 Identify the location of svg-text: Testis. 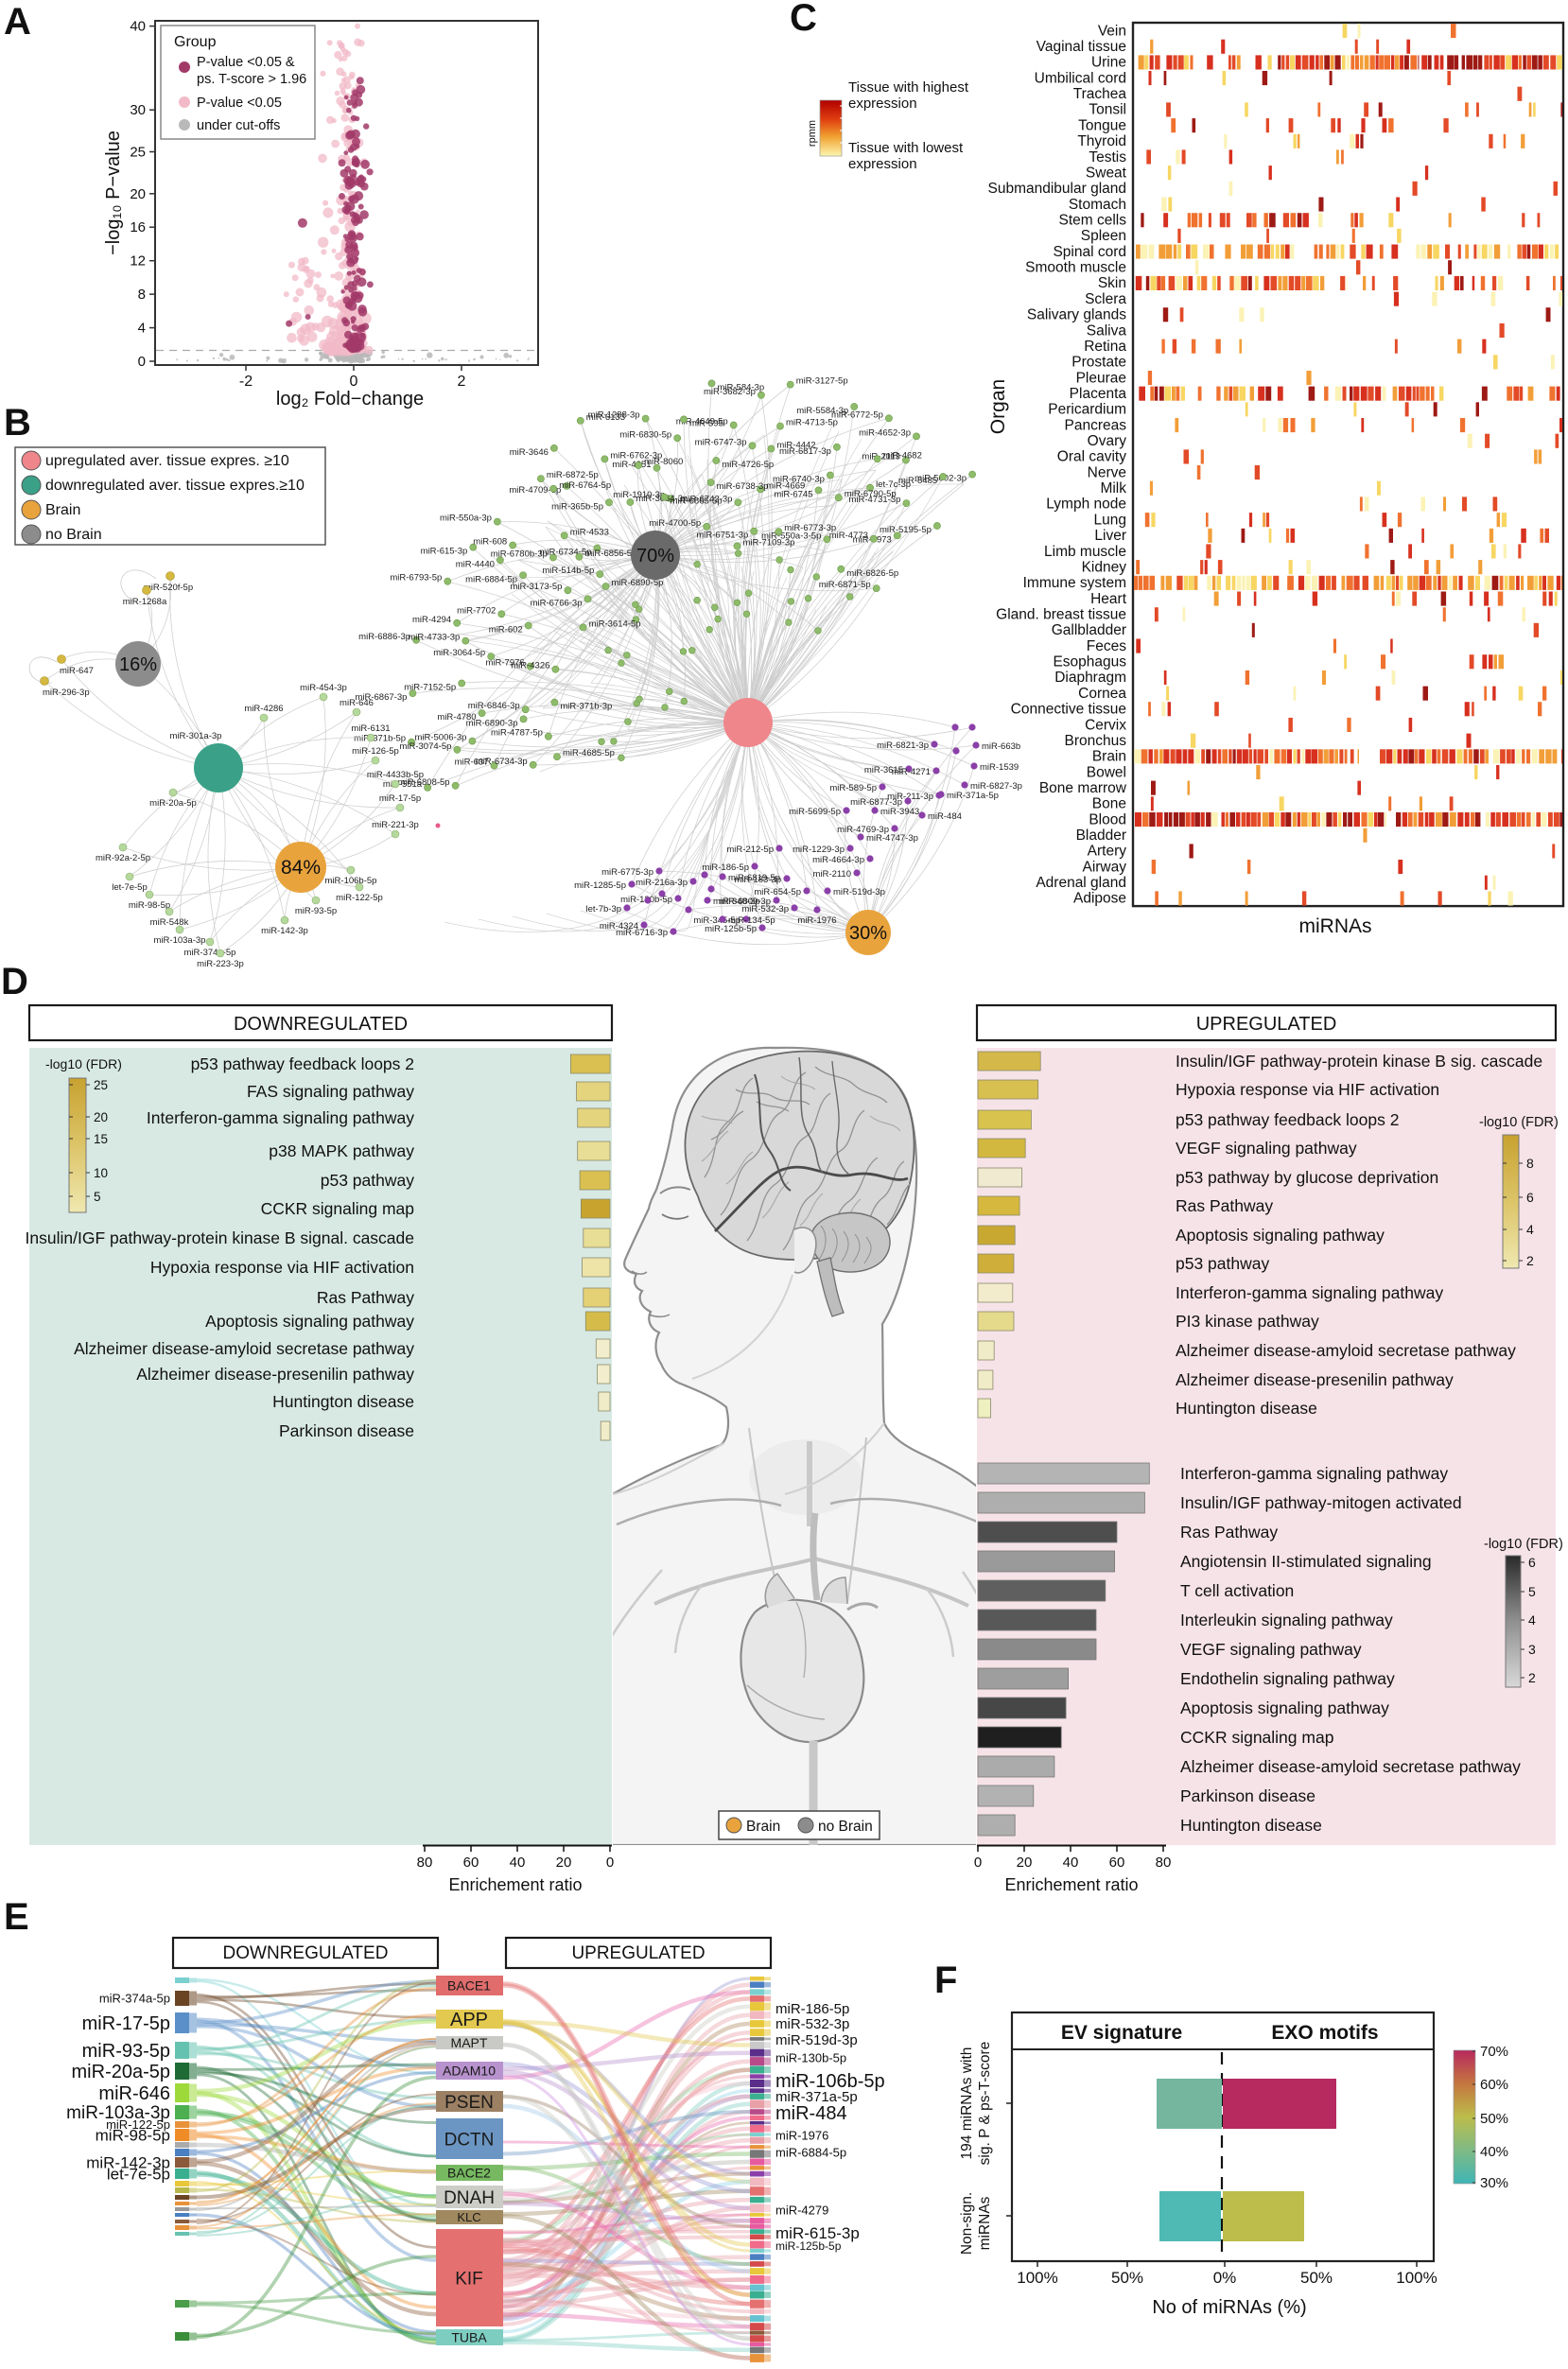
(1107, 157).